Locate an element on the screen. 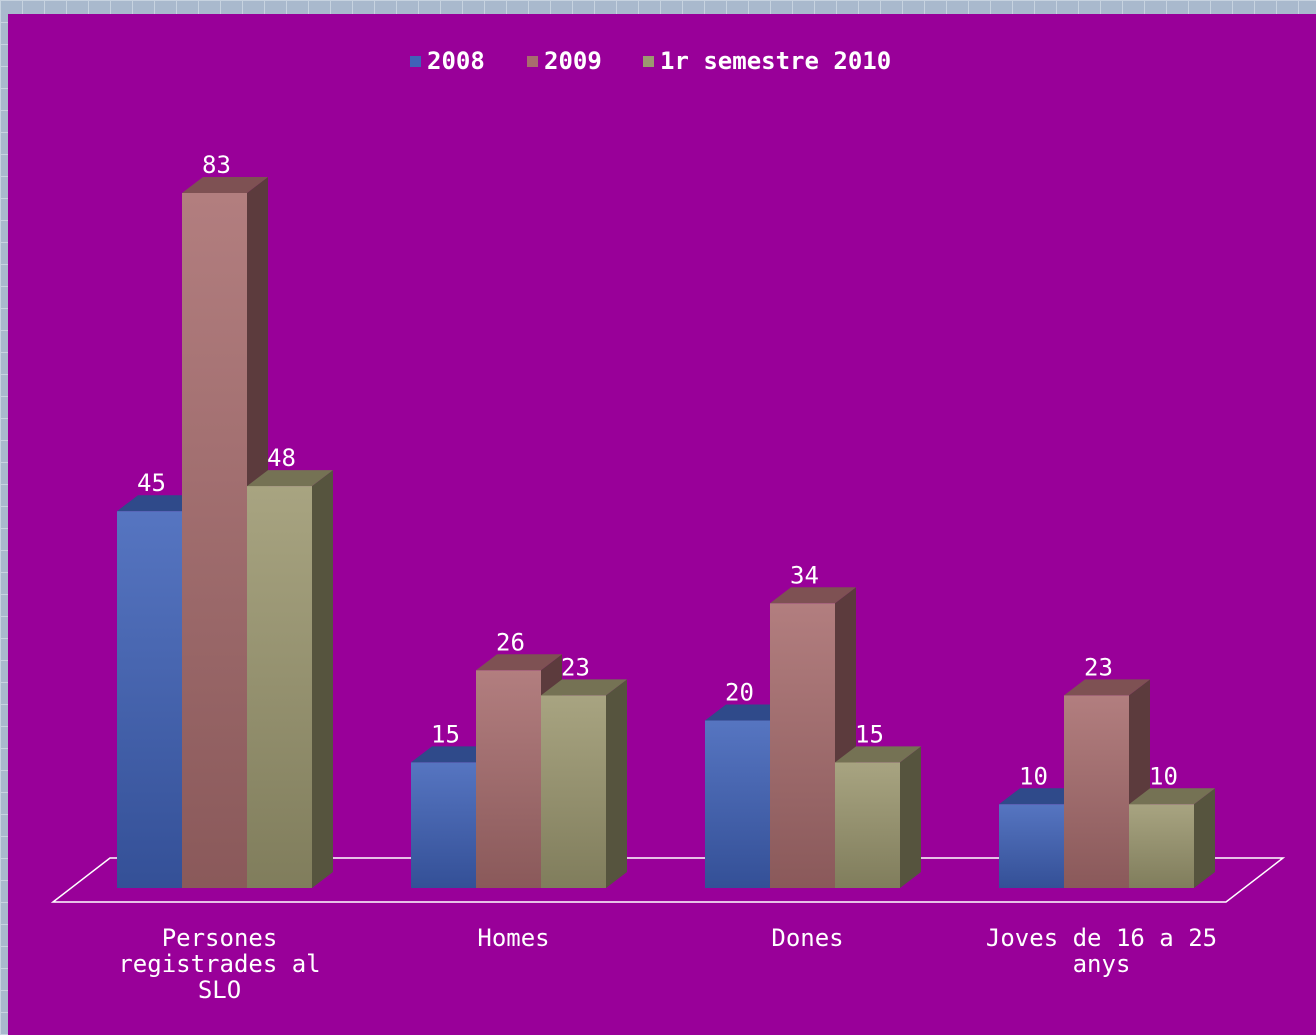 The image size is (1316, 1035). data-label-2-2: 15 is located at coordinates (869, 734).